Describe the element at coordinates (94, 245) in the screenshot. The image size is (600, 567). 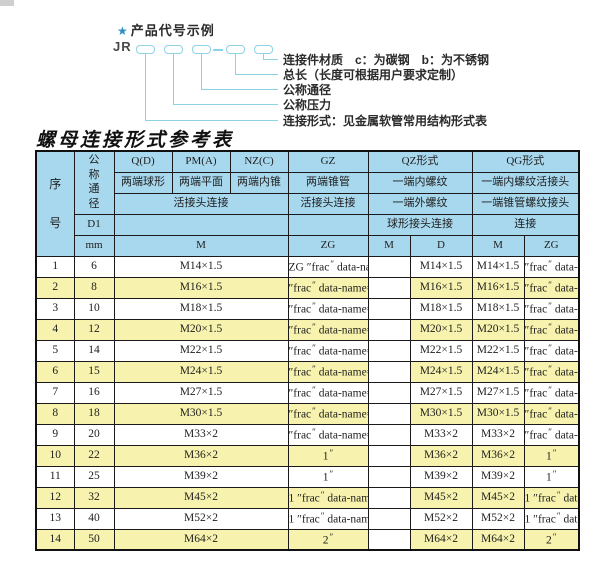
I see `header-mm: mm` at that location.